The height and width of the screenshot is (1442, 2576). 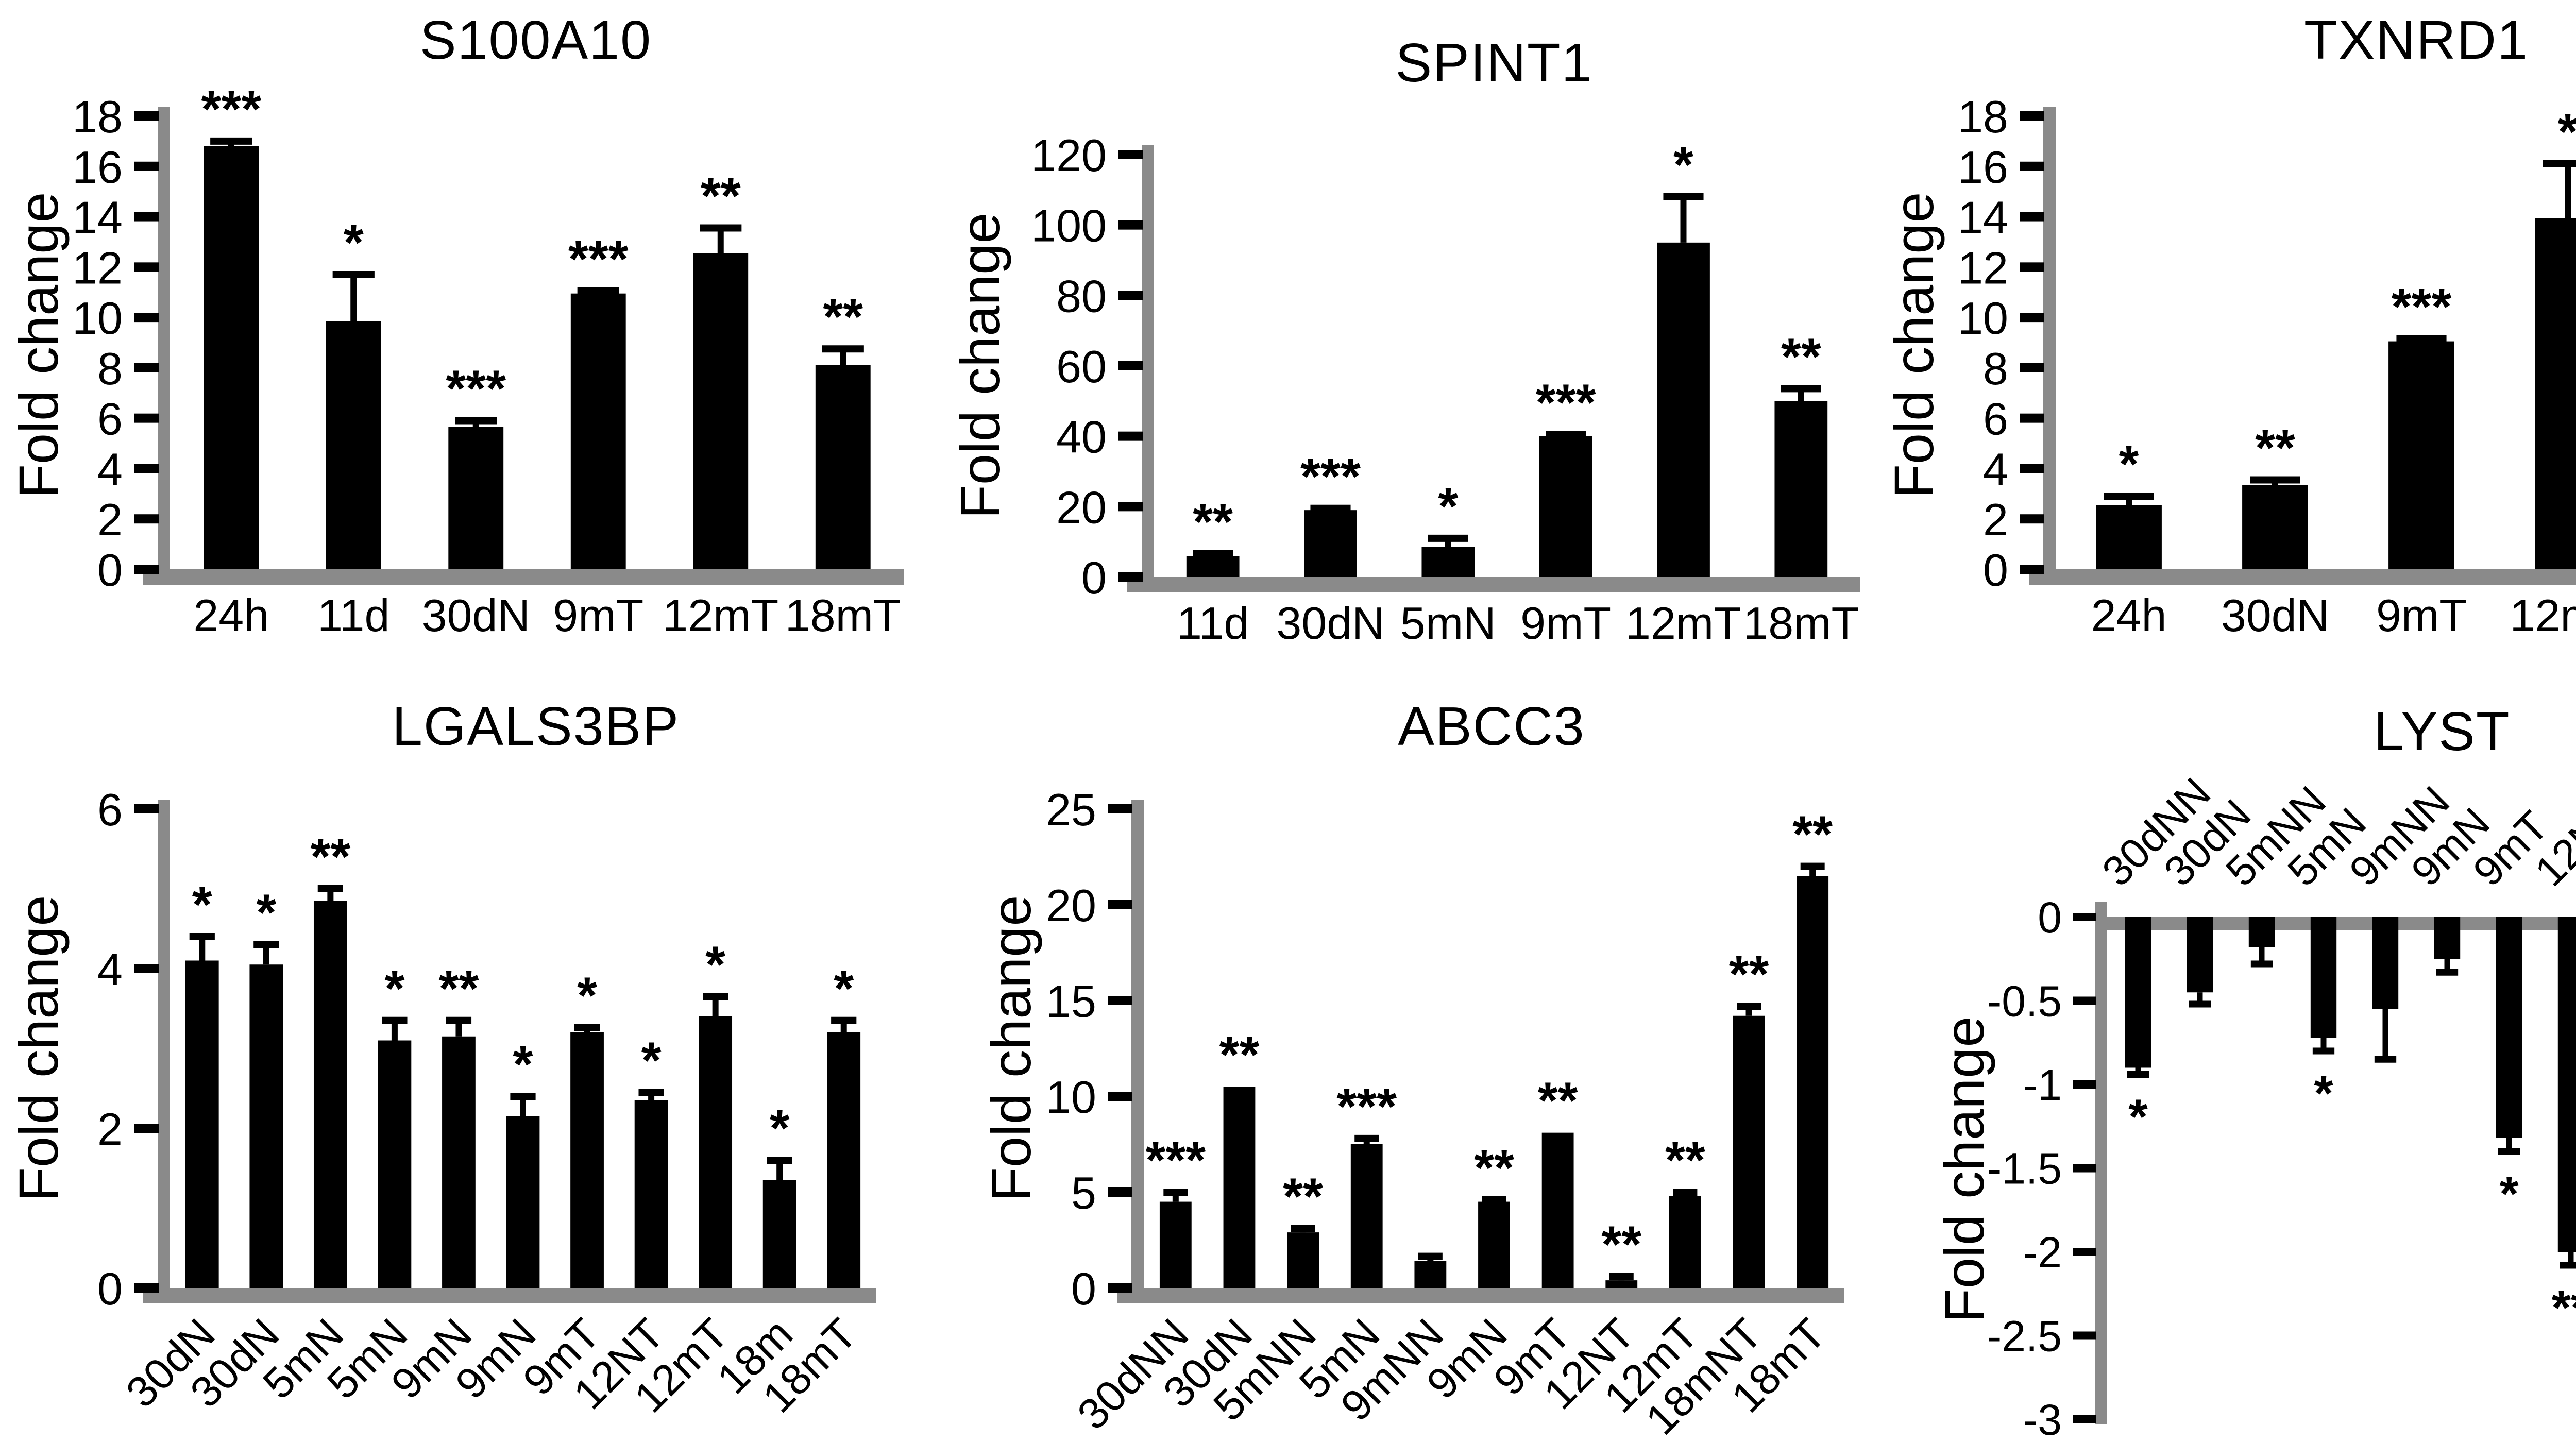 I want to click on svg-text: 16, so click(x=97, y=167).